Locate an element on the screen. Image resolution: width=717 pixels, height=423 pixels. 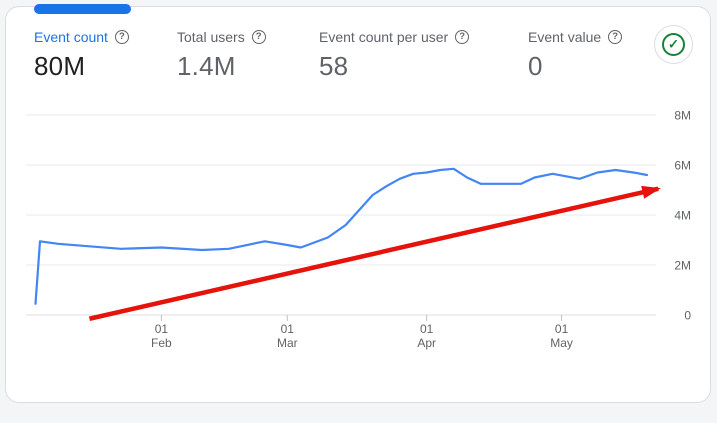
metric-tab-event-value: Event value ? 0 is located at coordinates (575, 55).